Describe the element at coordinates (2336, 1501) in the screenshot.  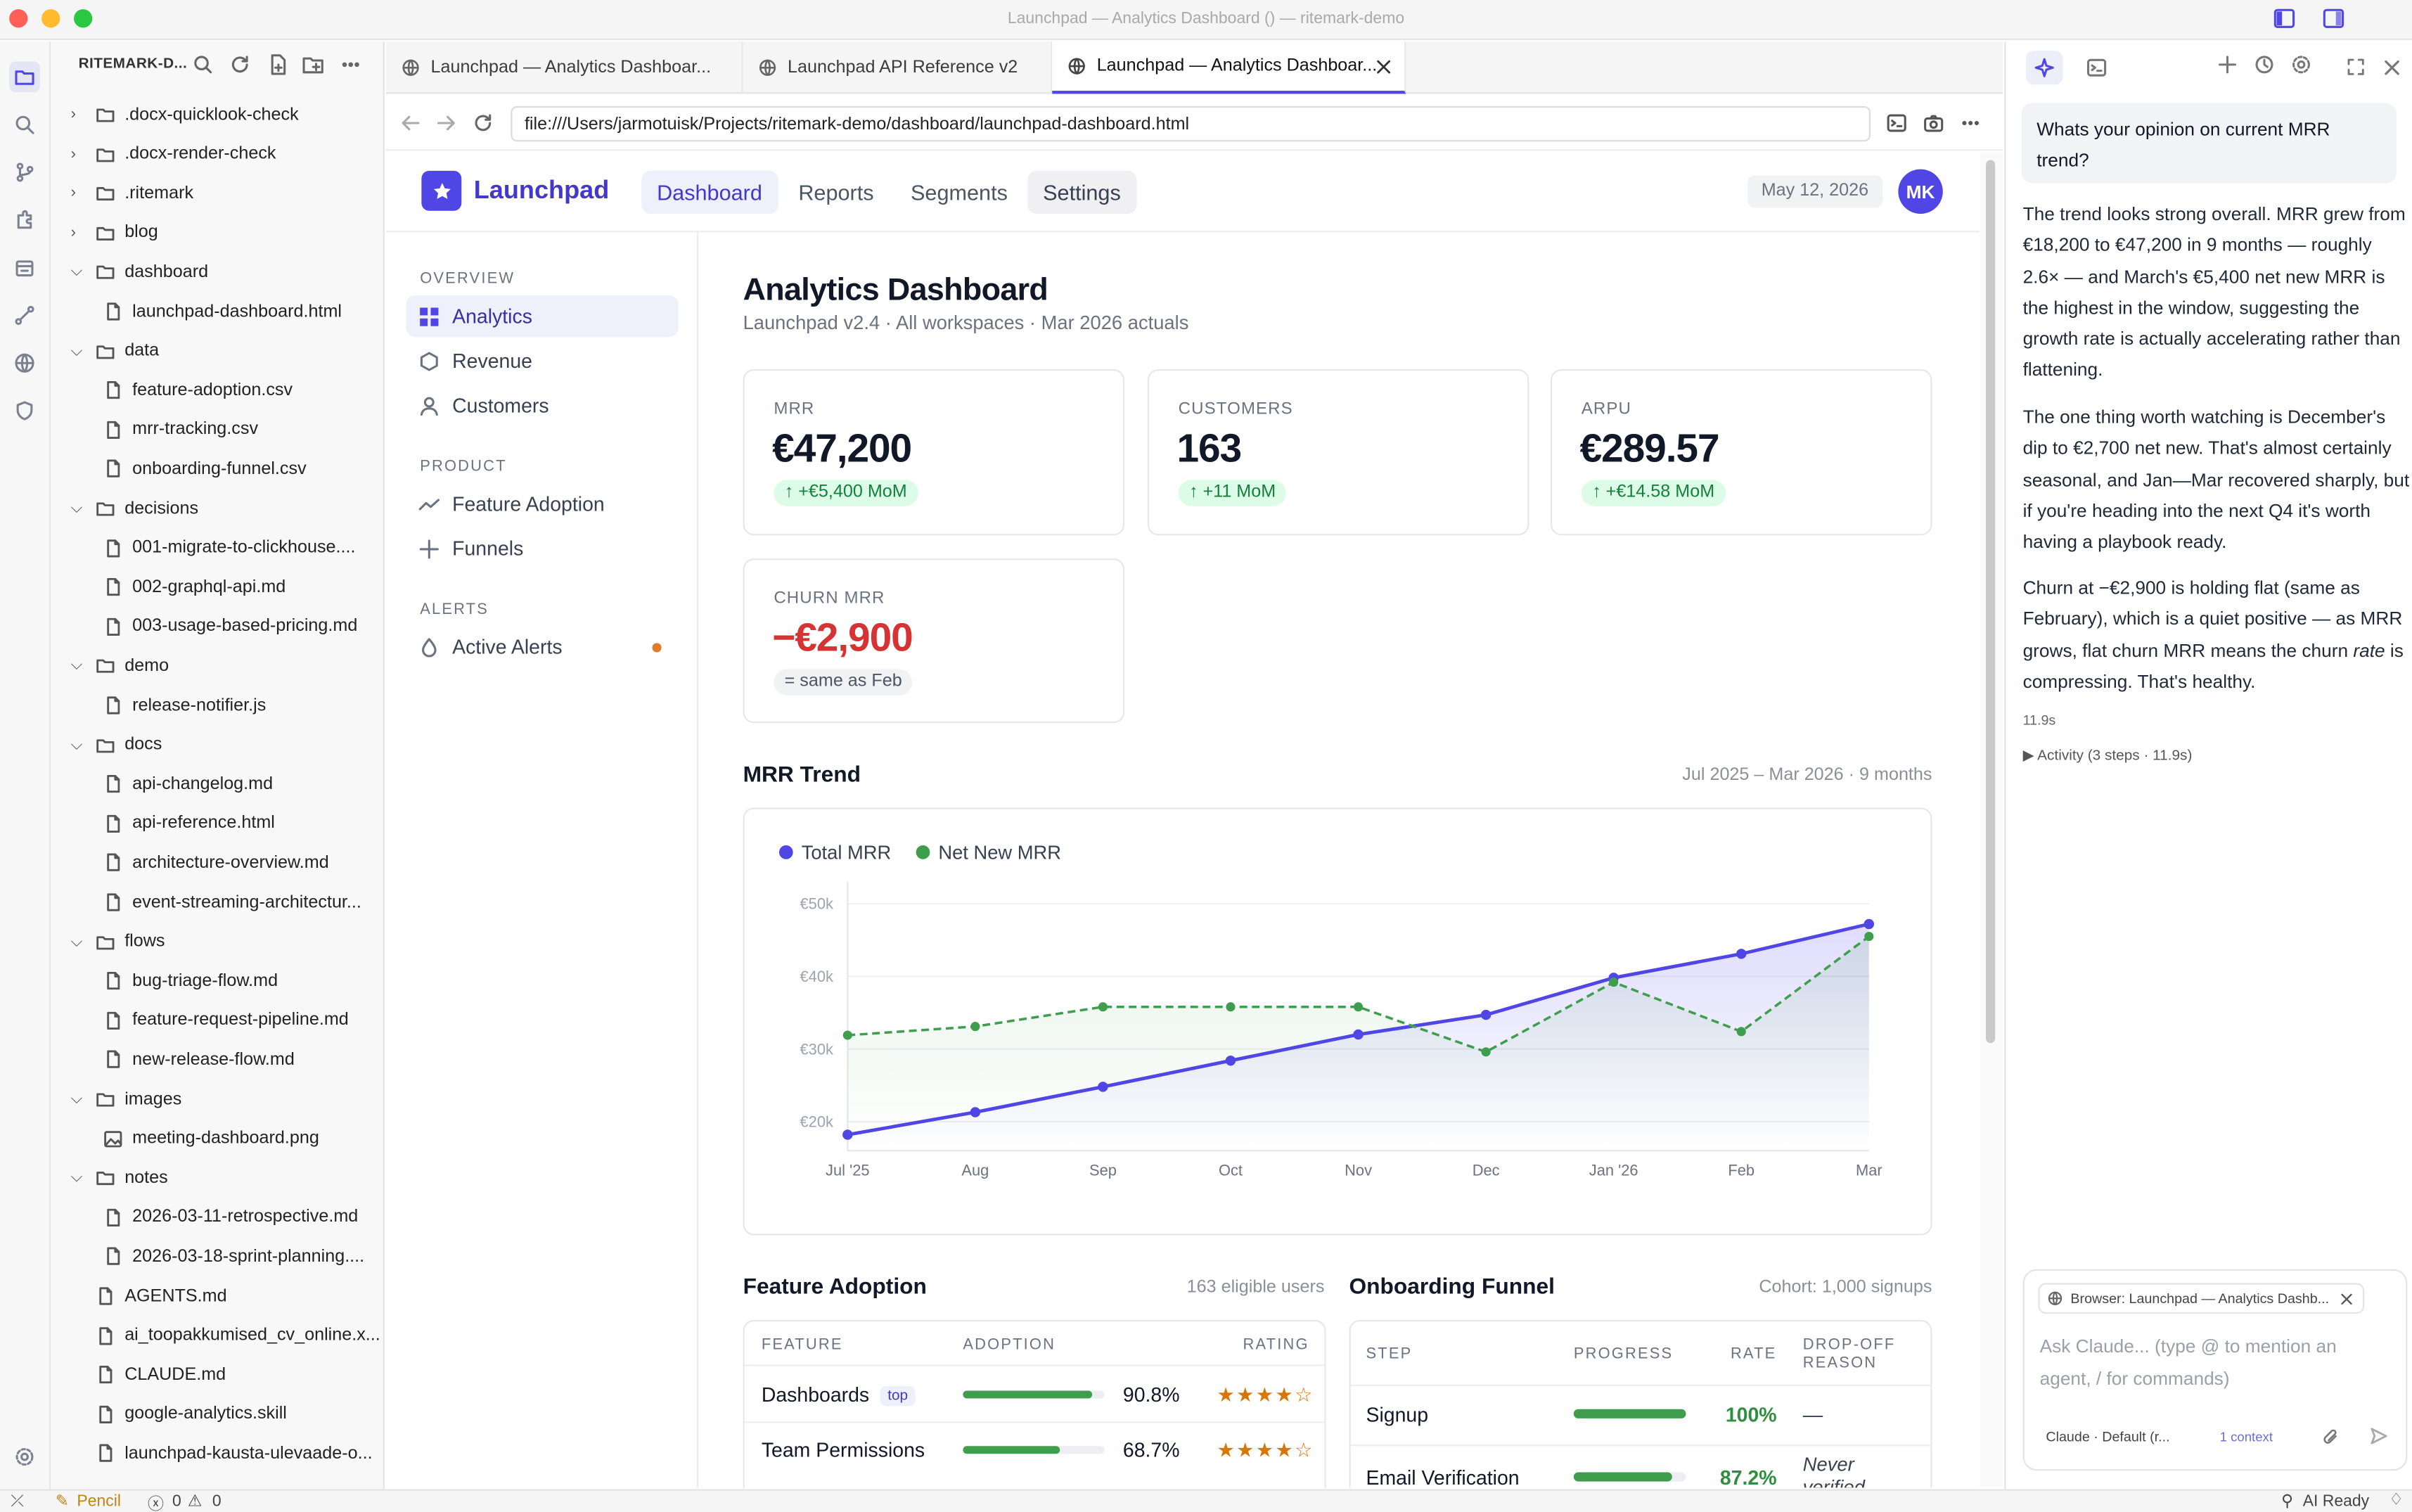
I see `ai-status: AI Ready` at that location.